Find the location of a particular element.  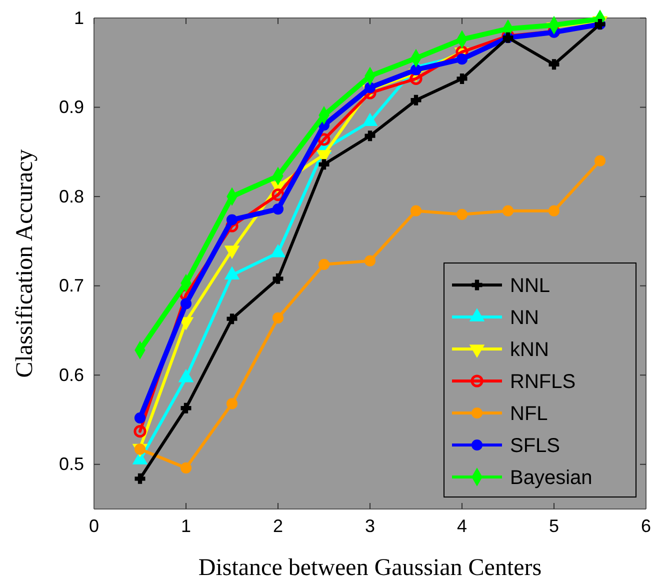

legend-label: NFL is located at coordinates (529, 414).